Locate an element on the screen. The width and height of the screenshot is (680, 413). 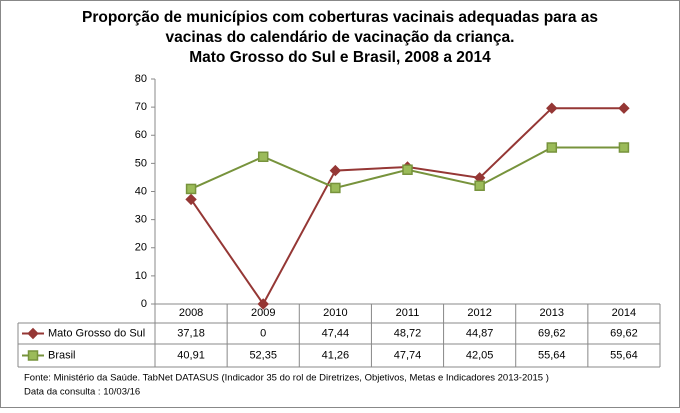
x-tick-label: 2013 is located at coordinates (552, 313).